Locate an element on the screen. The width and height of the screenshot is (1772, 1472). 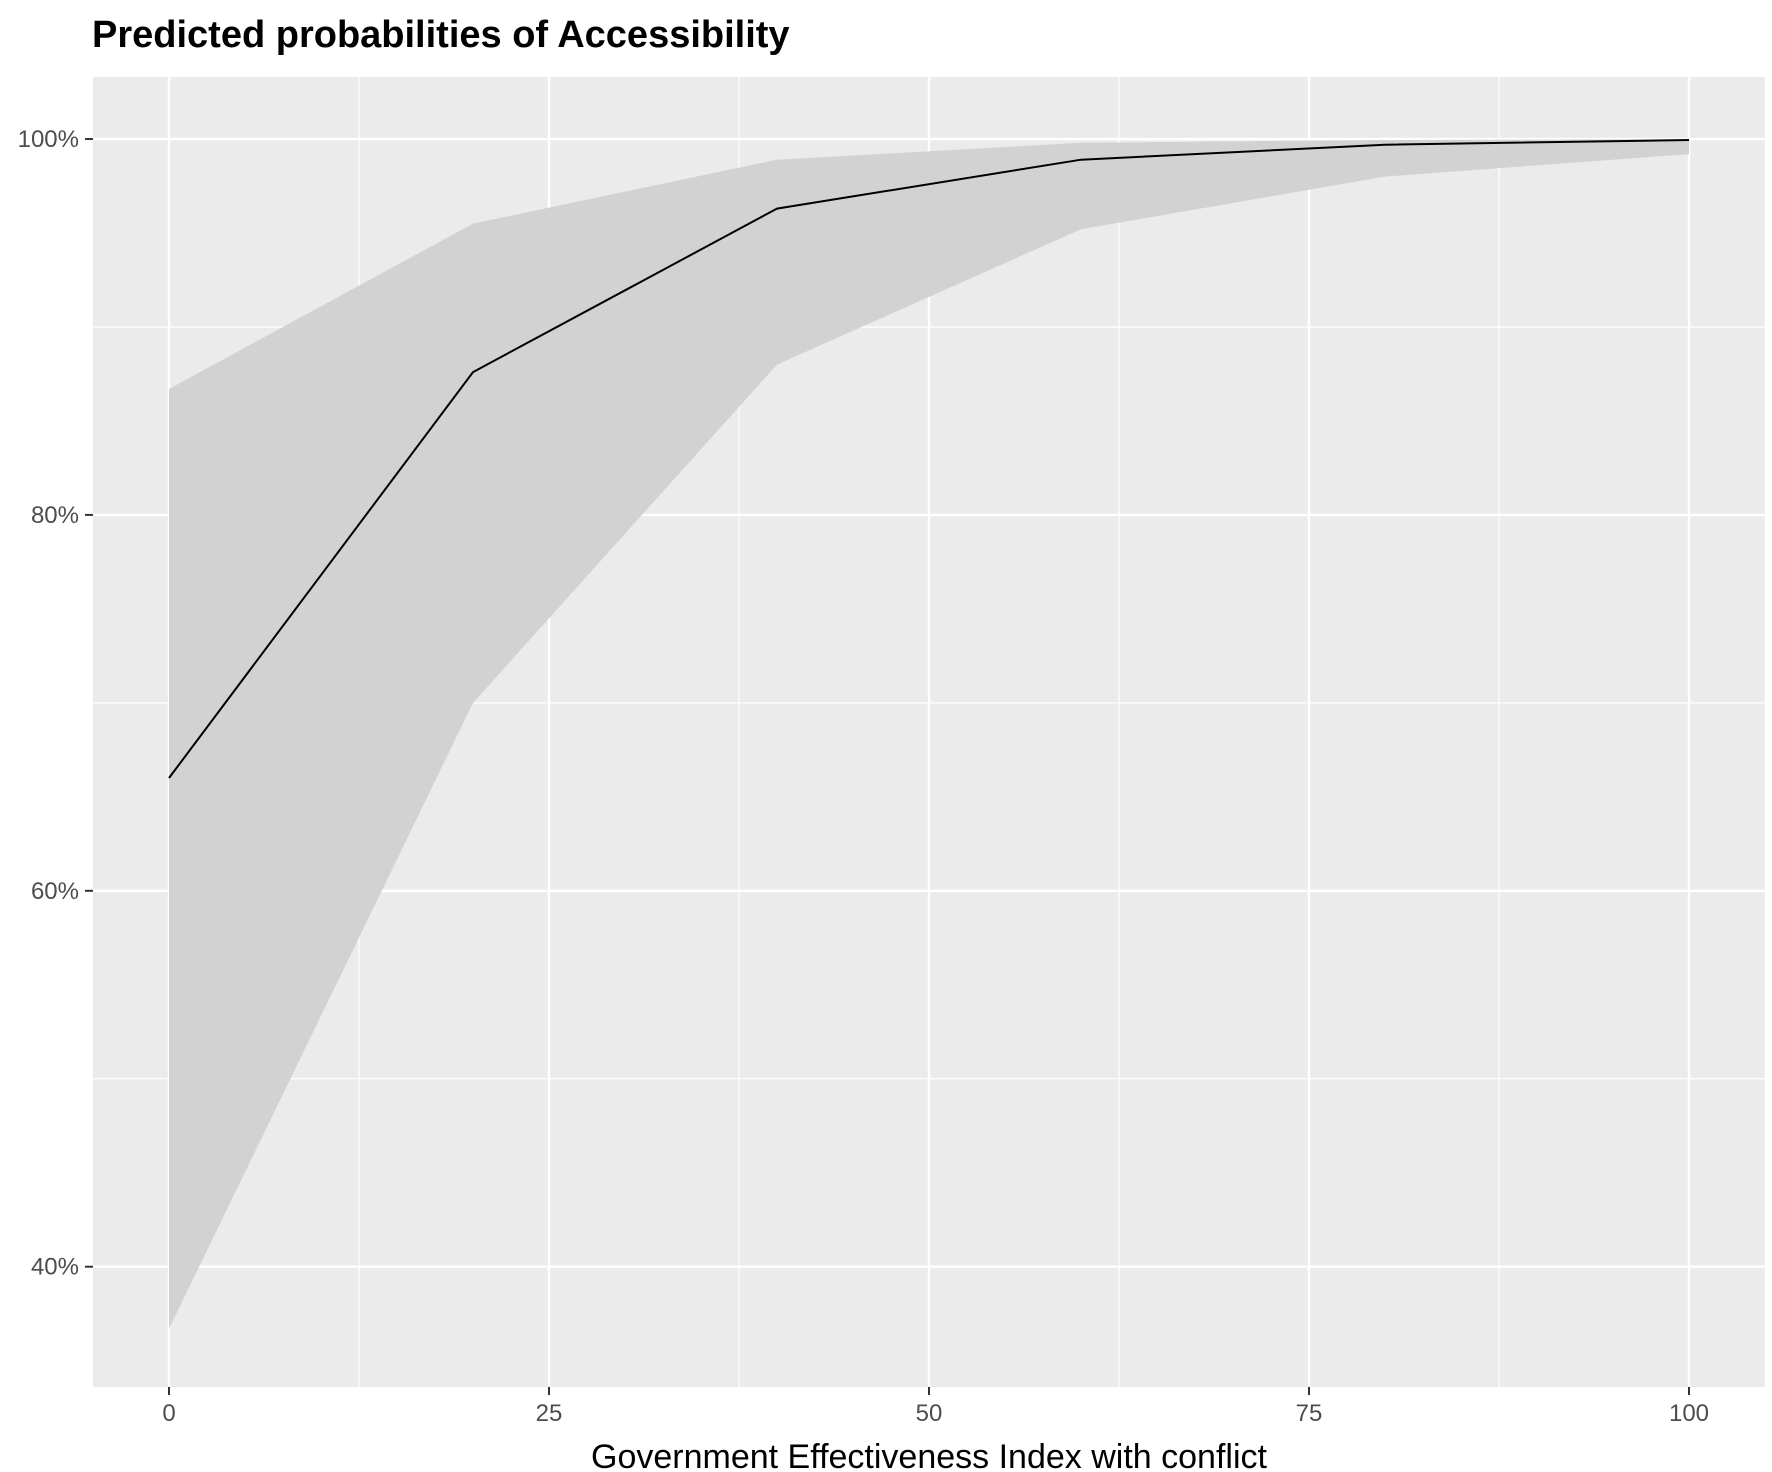
chart-title: Predicted probabilities of Accessibility is located at coordinates (441, 35).